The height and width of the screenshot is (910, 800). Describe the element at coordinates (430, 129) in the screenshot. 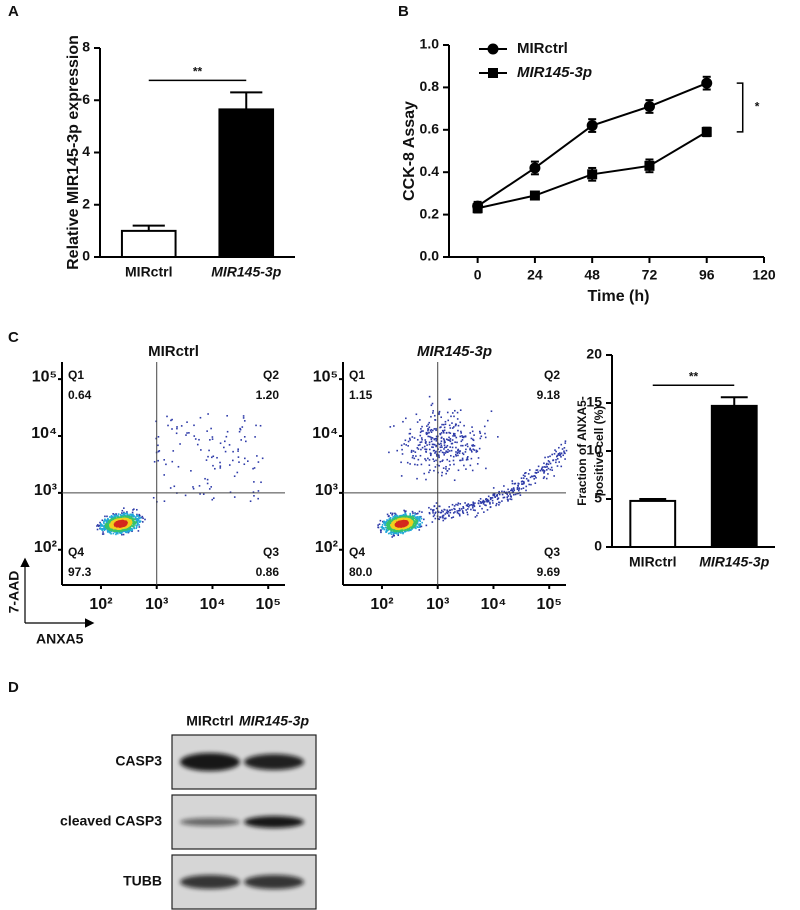

I see `y-tick-label: 0.6` at that location.